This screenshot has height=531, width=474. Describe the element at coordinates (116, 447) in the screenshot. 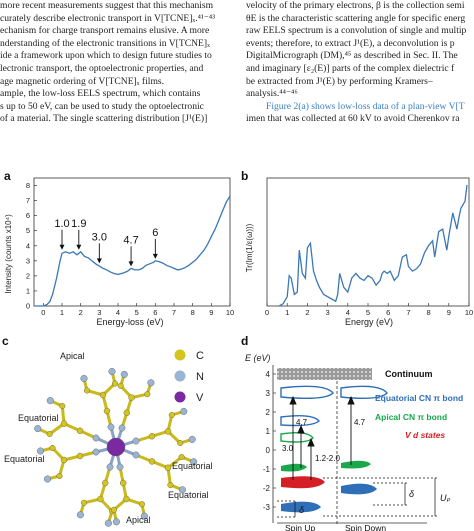

I see `vanadium-atom` at that location.